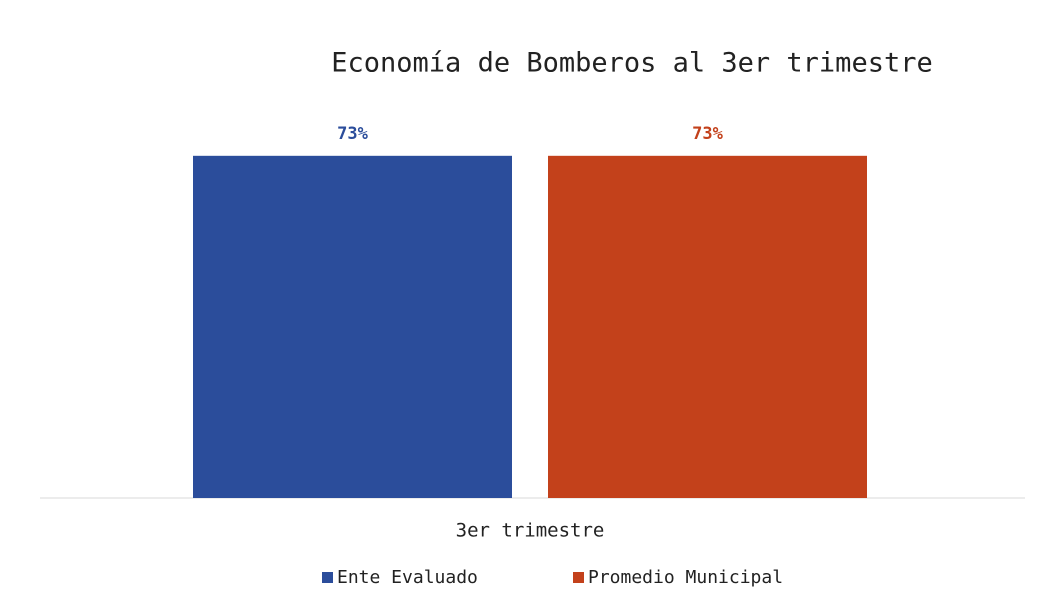  I want to click on legend-label: Ente Evaluado, so click(407, 577).